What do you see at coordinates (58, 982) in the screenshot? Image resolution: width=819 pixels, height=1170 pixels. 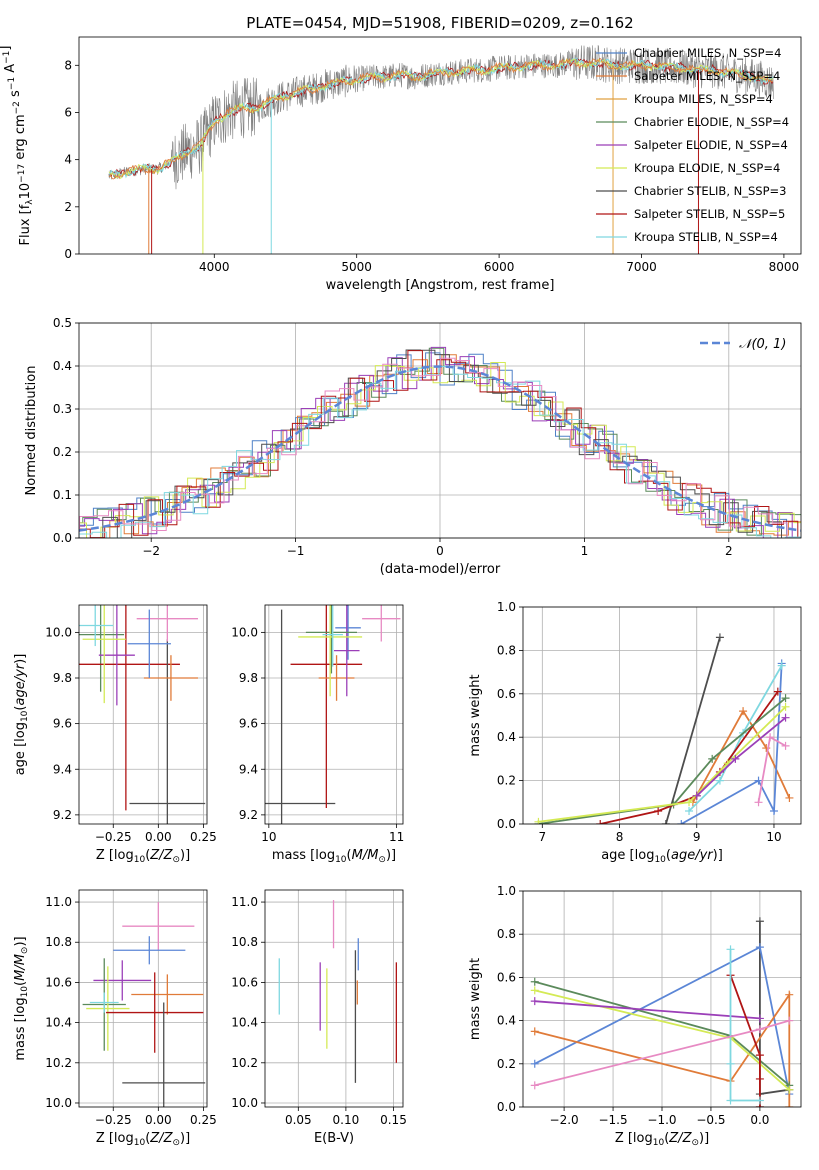 I see `y-tick-label: 10.6` at bounding box center [58, 982].